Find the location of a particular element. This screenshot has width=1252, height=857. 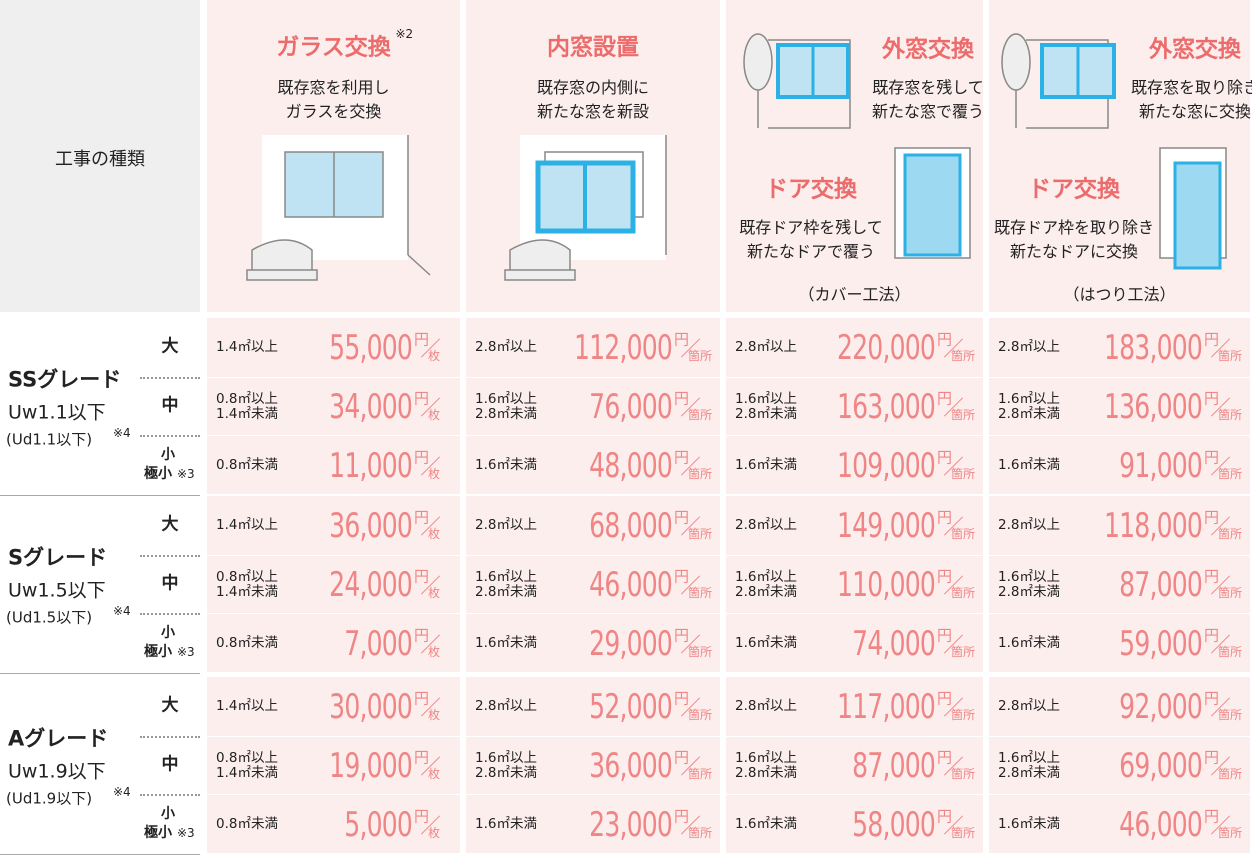

note: ※2 is located at coordinates (404, 34).